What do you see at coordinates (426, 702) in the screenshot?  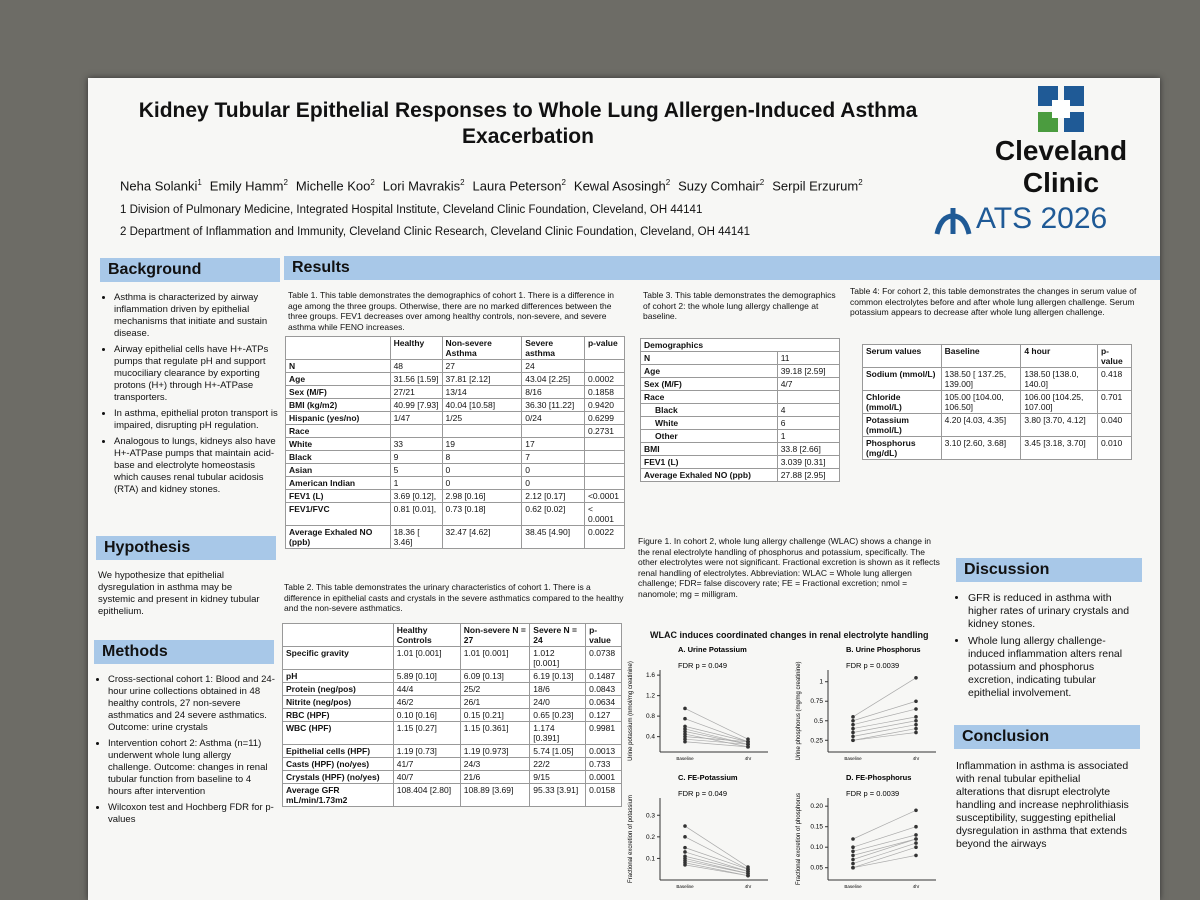 I see `cell: 46/2` at bounding box center [426, 702].